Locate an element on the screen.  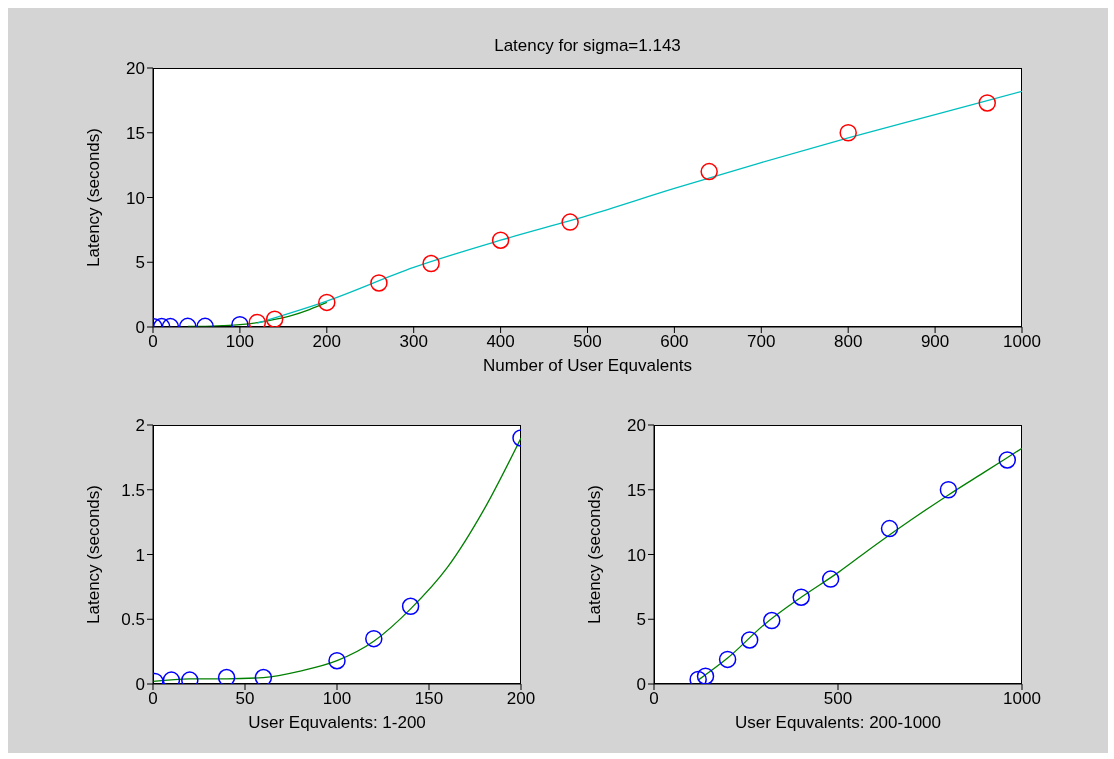
x-tick-label: 600 is located at coordinates (674, 342).